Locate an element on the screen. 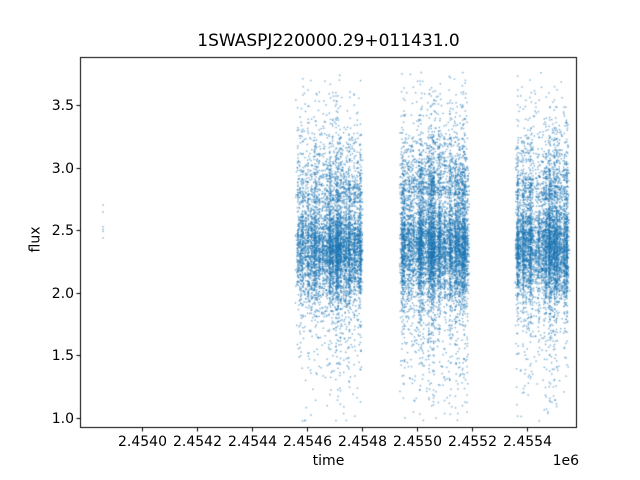 Image resolution: width=640 pixels, height=480 pixels. y-tick-label: 2.5 is located at coordinates (62, 230).